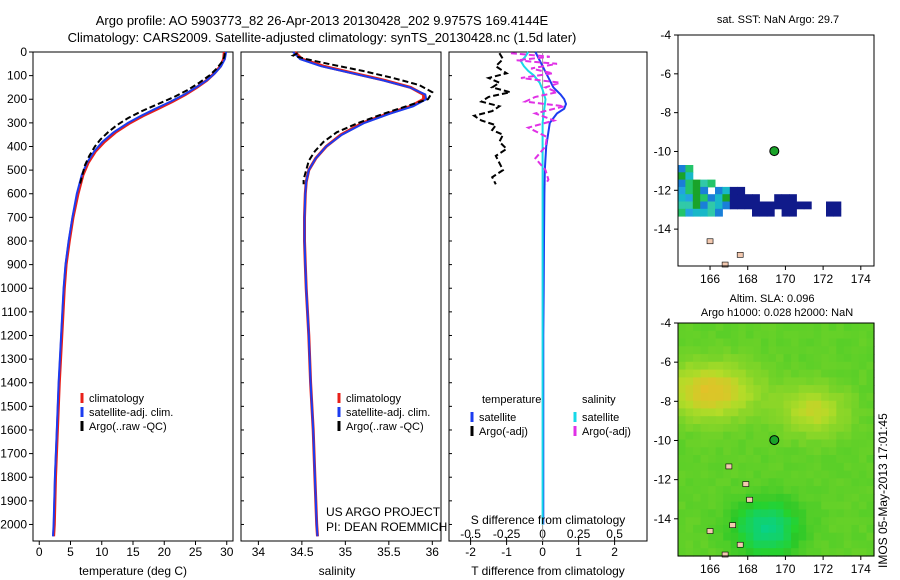 Image resolution: width=900 pixels, height=580 pixels. Describe the element at coordinates (17, 241) in the screenshot. I see `depth-tick-label: 800` at that location.